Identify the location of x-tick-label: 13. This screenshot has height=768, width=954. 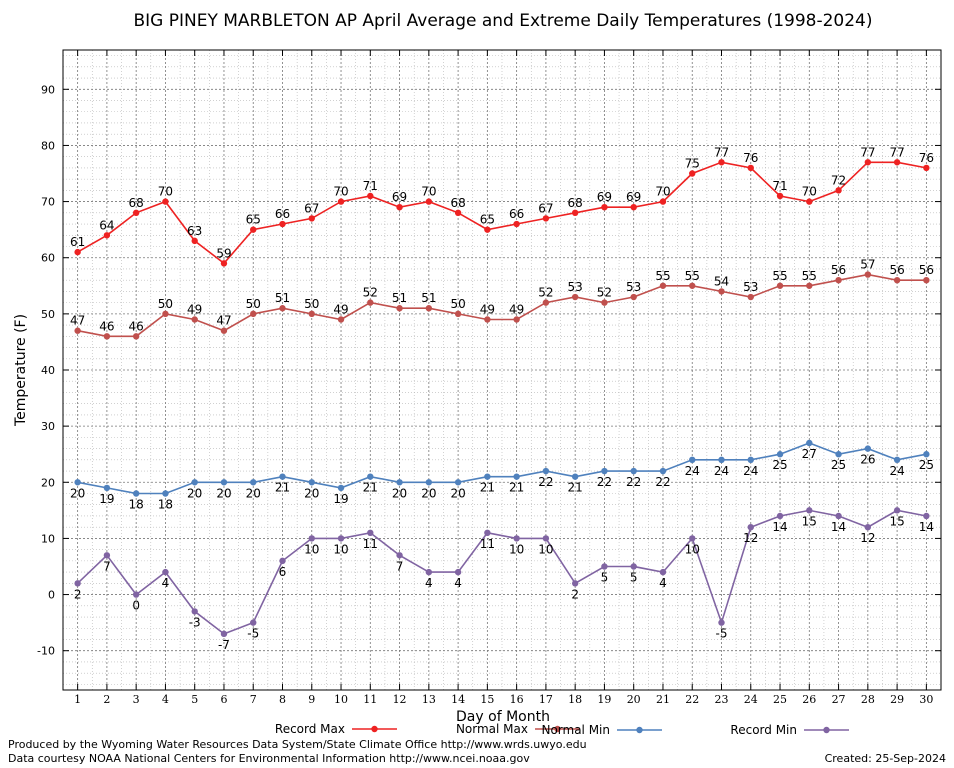
(429, 699).